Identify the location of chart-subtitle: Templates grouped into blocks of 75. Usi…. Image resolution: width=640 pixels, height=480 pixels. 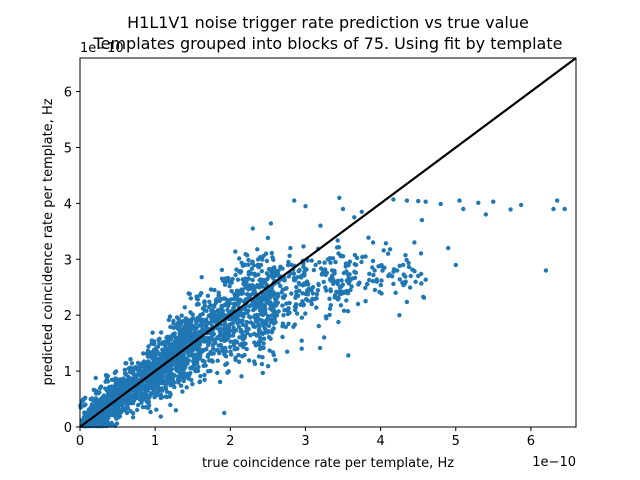
(328, 43).